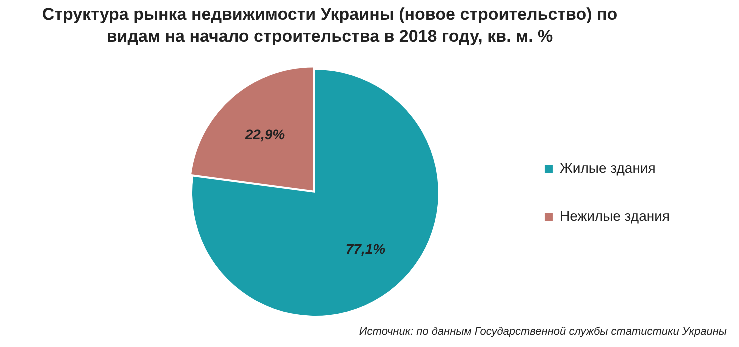 This screenshot has height=347, width=739. Describe the element at coordinates (330, 26) in the screenshot. I see `chart-title: Структура рынка недвижимости Украины (новое строительство) по видам на начало строительства в 2018 году, кв. м. %` at that location.